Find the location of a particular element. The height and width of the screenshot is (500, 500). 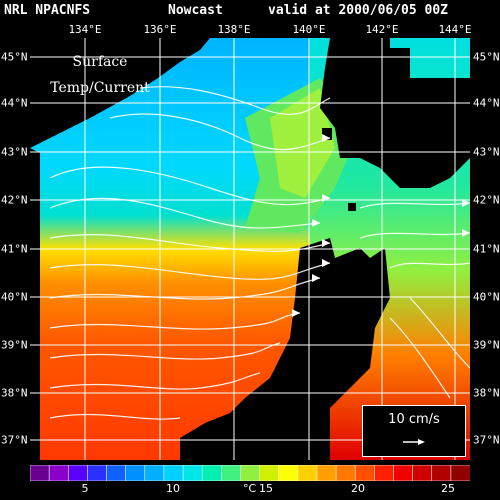

map-title-line1: Surface is located at coordinates (100, 62).